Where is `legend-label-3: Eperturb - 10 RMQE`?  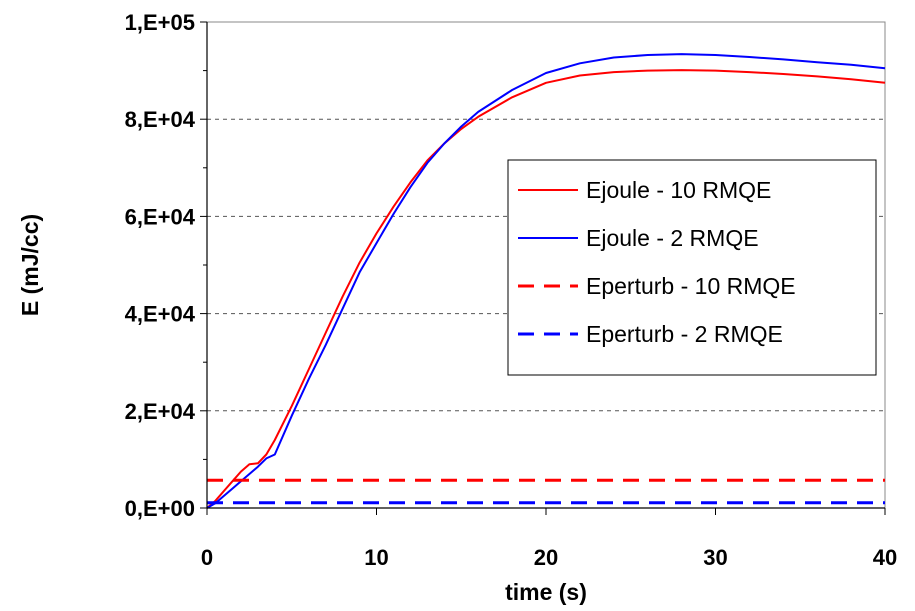 legend-label-3: Eperturb - 10 RMQE is located at coordinates (691, 286).